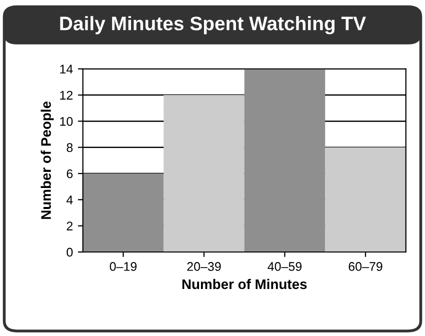 This screenshot has width=425, height=336. What do you see at coordinates (213, 25) in the screenshot?
I see `chart-title: Daily Minutes Spent Watching TV` at bounding box center [213, 25].